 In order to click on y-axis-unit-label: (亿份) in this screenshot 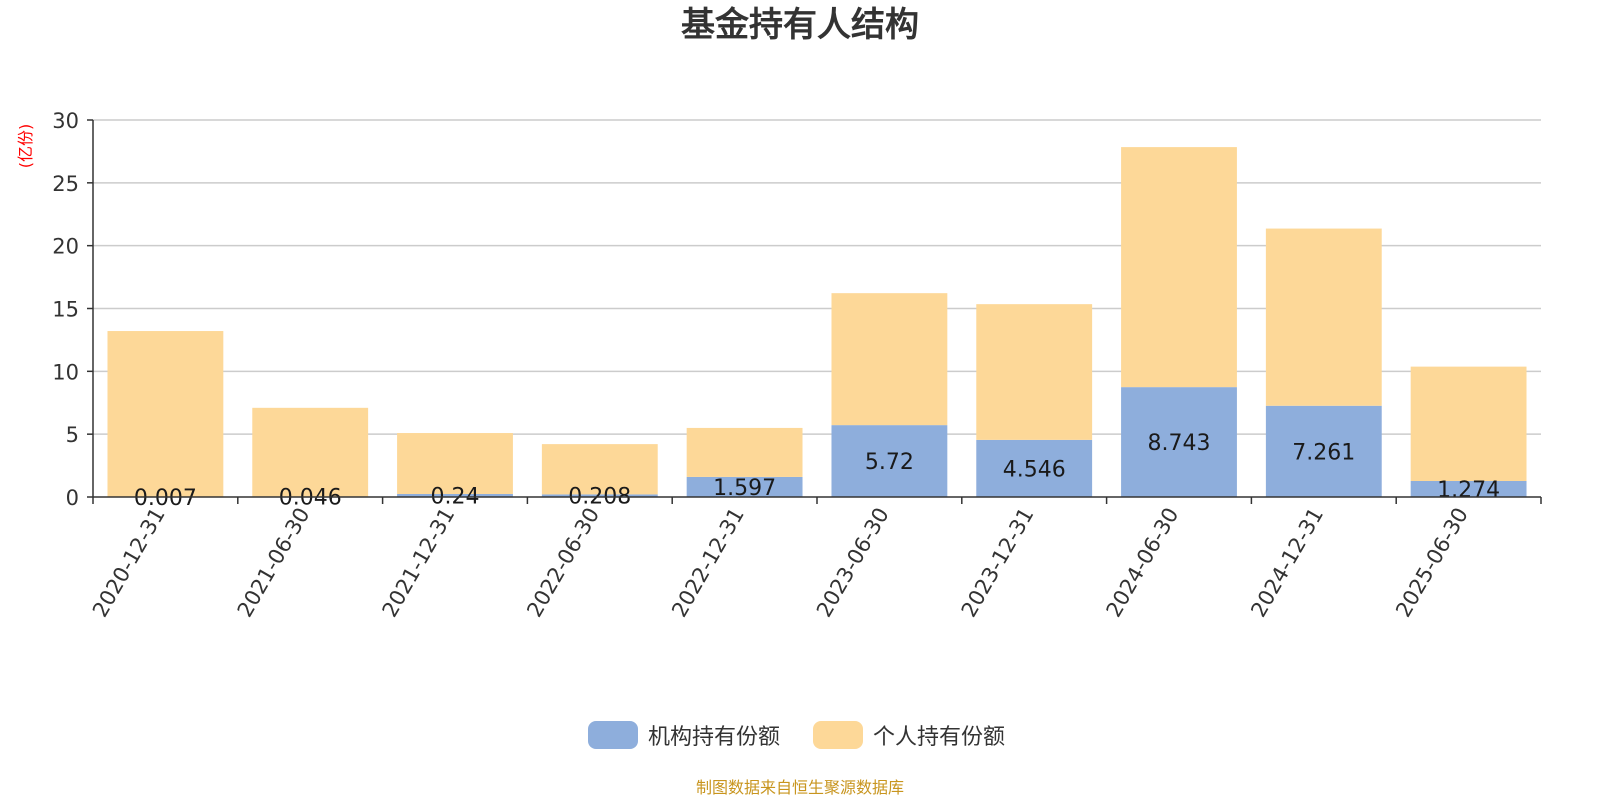, I will do `click(25, 146)`.